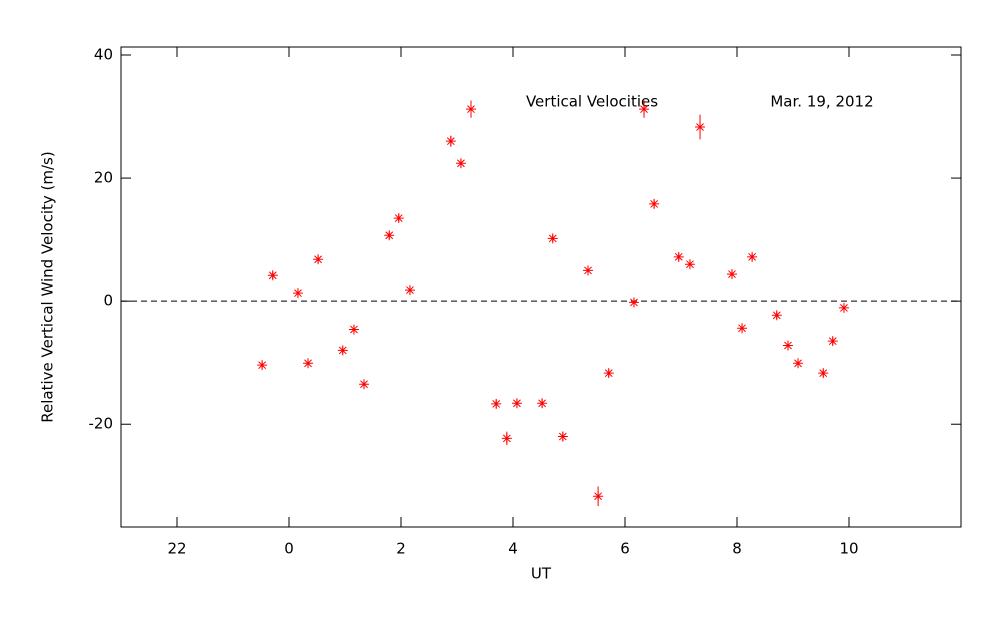 The width and height of the screenshot is (1000, 625). What do you see at coordinates (625, 549) in the screenshot?
I see `x-tick-label: 6` at bounding box center [625, 549].